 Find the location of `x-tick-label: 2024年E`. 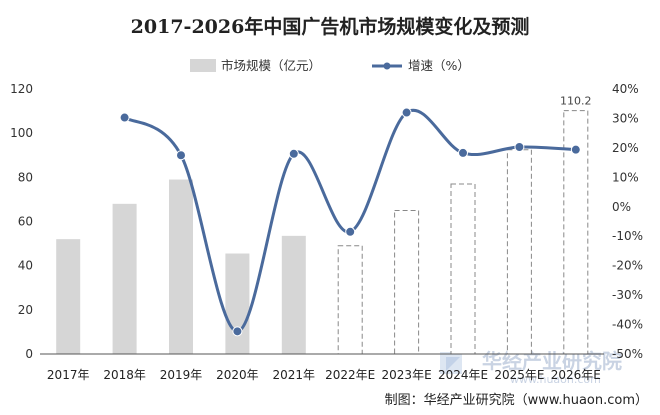

x-tick-label: 2024年E is located at coordinates (463, 375).